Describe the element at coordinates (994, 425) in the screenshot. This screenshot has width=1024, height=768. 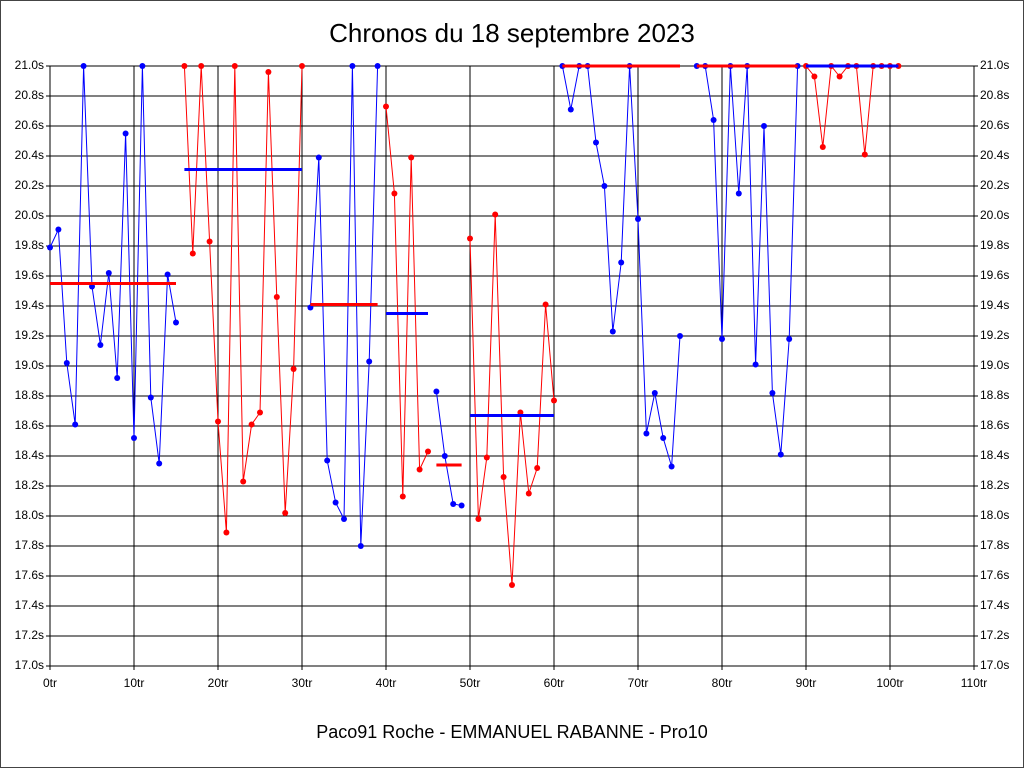
I see `y2-tick-label: 18.6s` at that location.